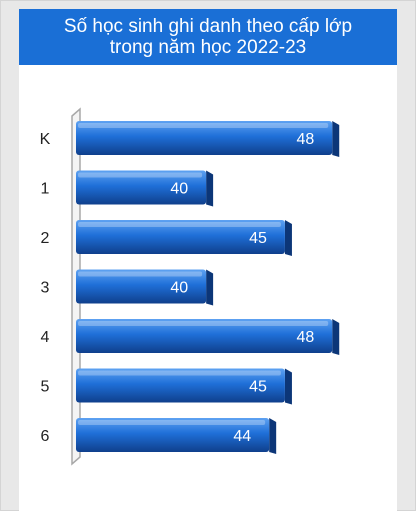  What do you see at coordinates (242, 436) in the screenshot?
I see `data-label: 44` at bounding box center [242, 436].